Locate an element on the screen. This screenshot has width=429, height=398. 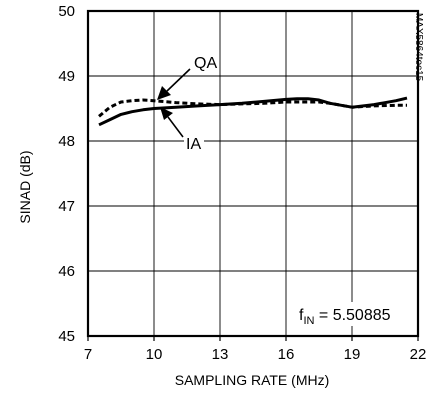
series-line-ia is located at coordinates (253, 111).